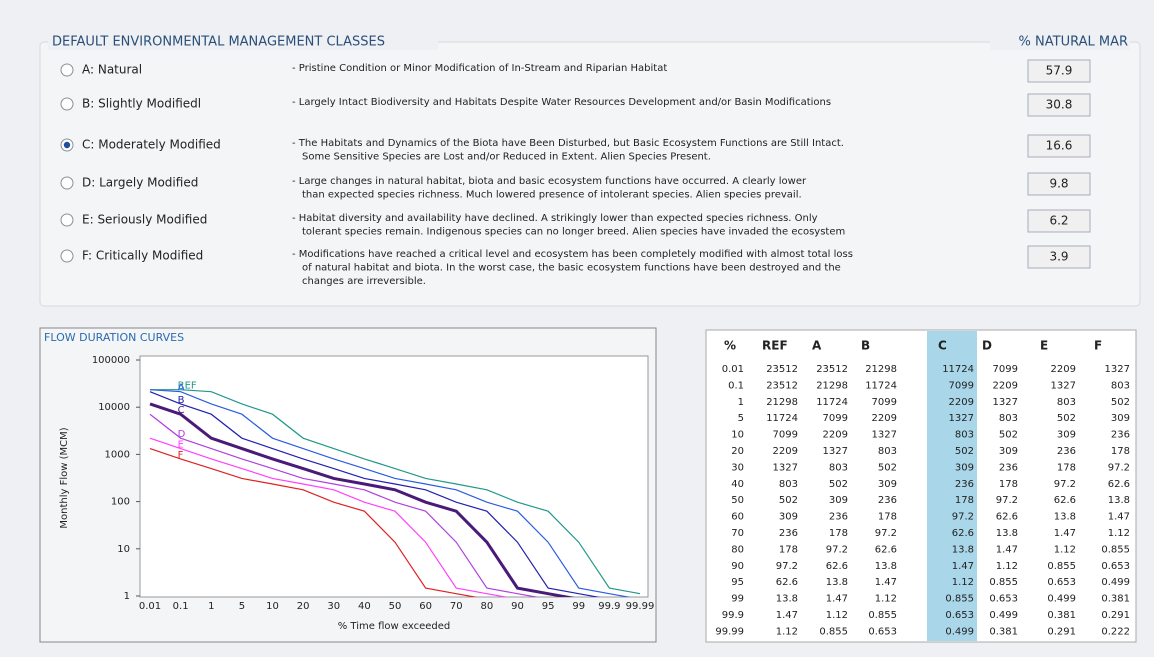 The image size is (1154, 657). I want to click on class-label: F: Critically Modified, so click(142, 256).